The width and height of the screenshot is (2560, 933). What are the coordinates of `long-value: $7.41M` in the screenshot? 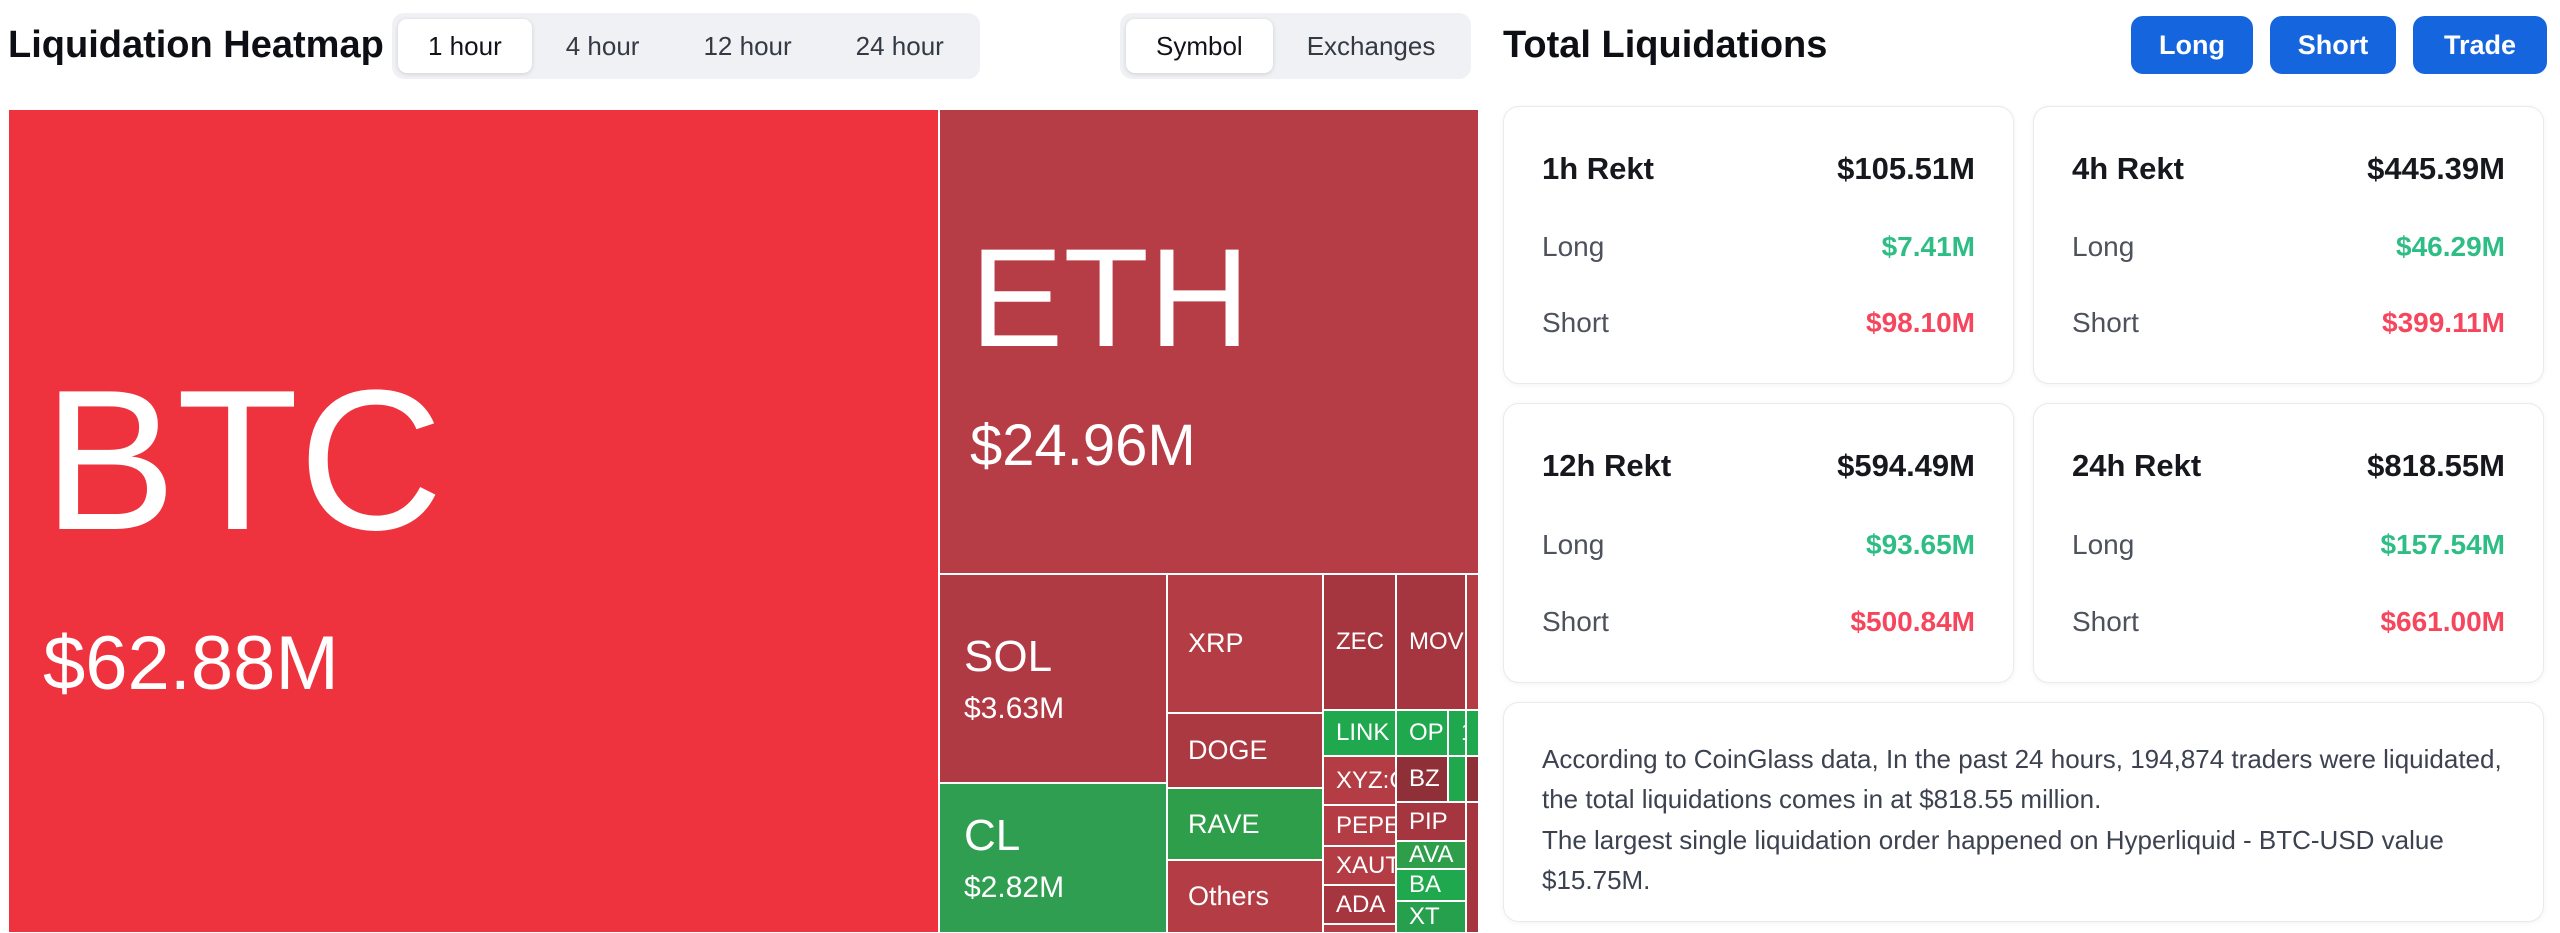 It's located at (1928, 246).